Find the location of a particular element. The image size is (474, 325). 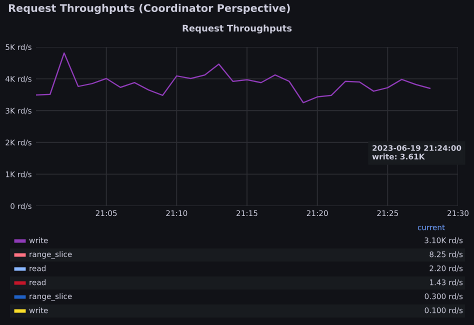

chart-title: Request Throughputs (Coordinator Perspective) is located at coordinates (149, 9).